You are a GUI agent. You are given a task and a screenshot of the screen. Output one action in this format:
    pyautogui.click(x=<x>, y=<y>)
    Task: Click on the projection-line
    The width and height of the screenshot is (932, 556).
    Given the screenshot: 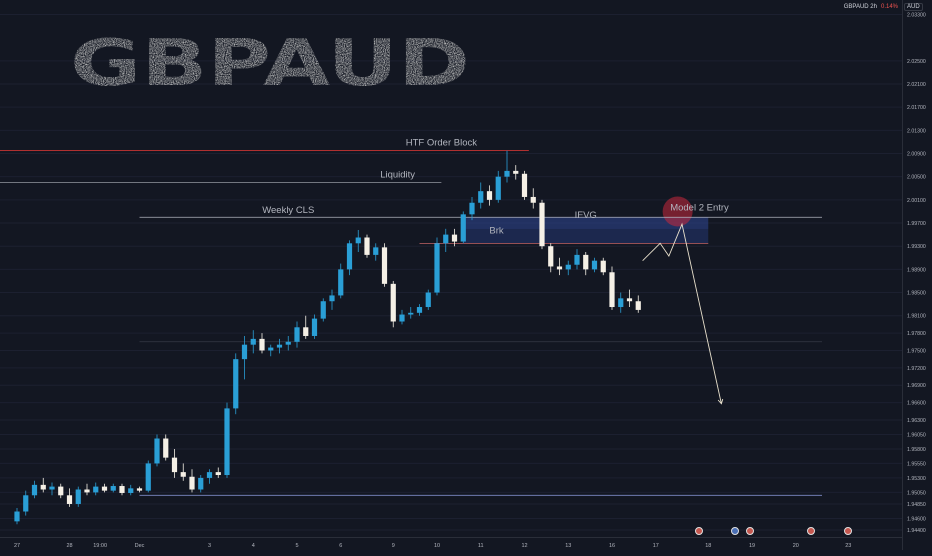 What is the action you would take?
    pyautogui.click(x=682, y=313)
    